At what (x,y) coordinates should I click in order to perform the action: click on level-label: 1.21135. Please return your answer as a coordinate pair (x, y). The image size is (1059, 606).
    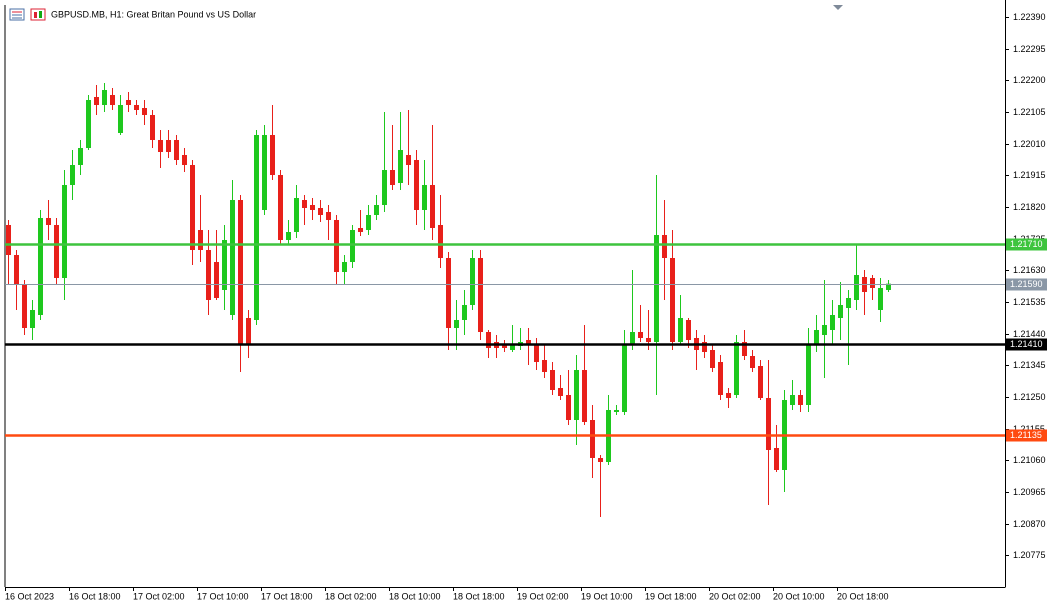
    Looking at the image, I should click on (1026, 435).